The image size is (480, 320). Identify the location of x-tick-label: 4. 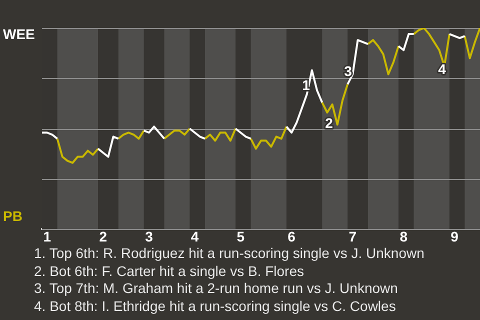
(194, 236).